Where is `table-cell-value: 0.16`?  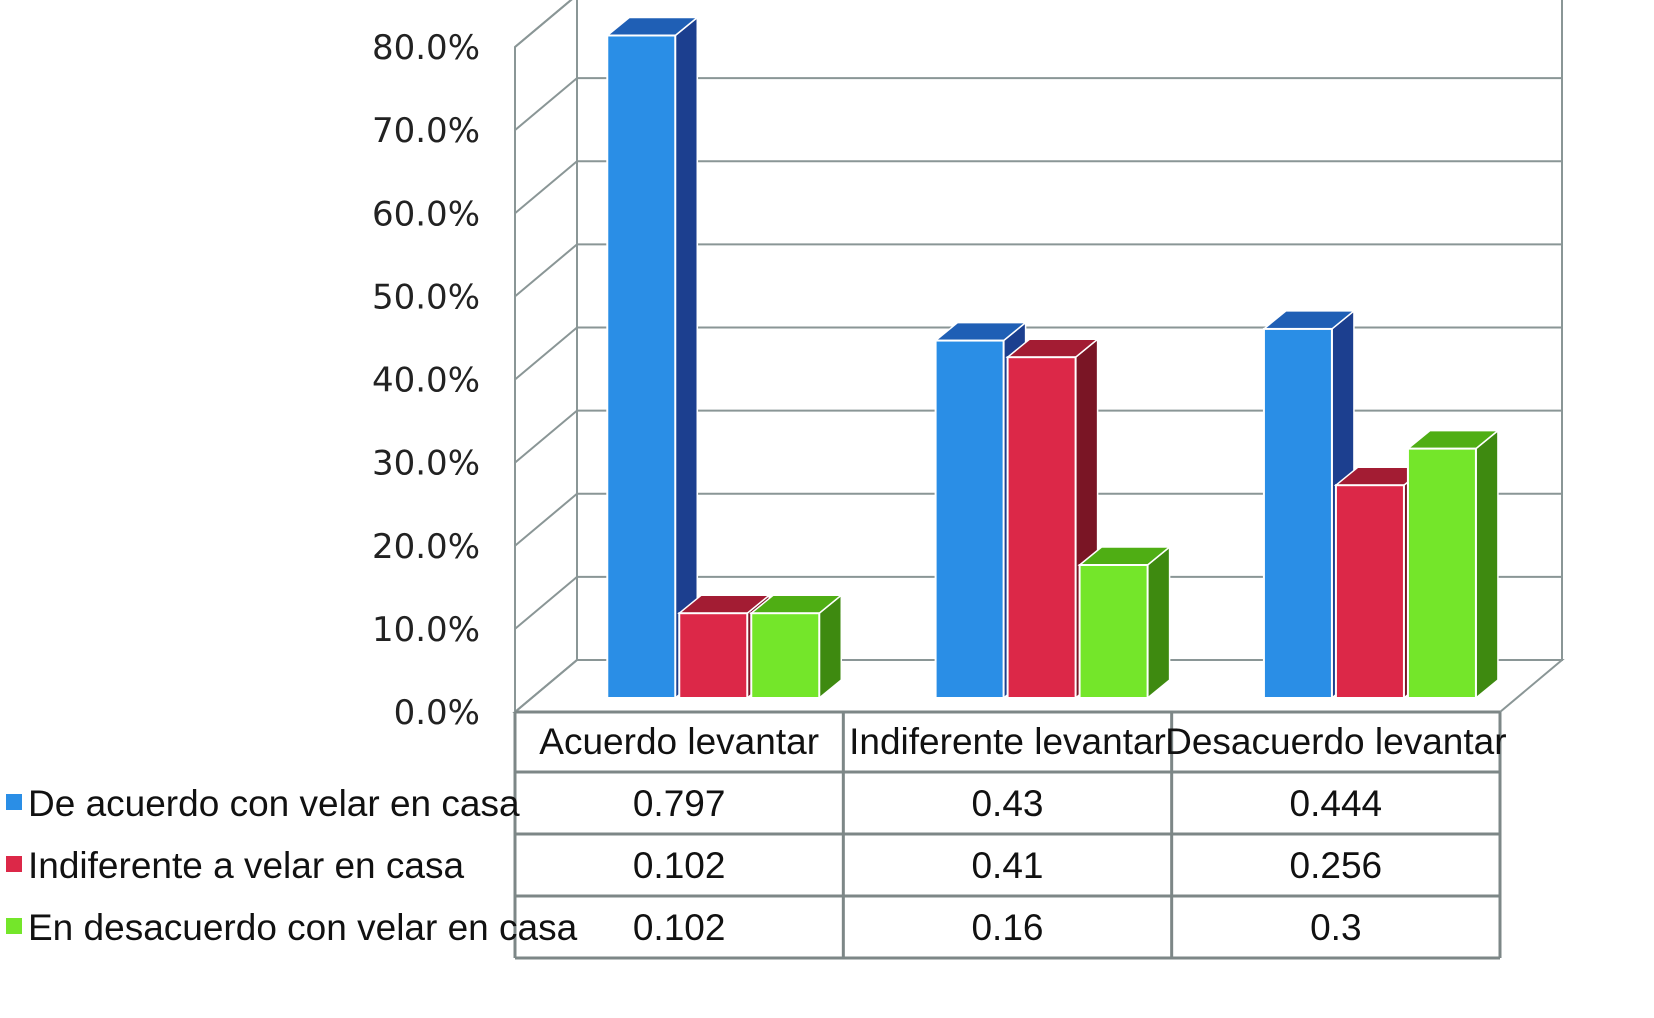 table-cell-value: 0.16 is located at coordinates (1007, 927).